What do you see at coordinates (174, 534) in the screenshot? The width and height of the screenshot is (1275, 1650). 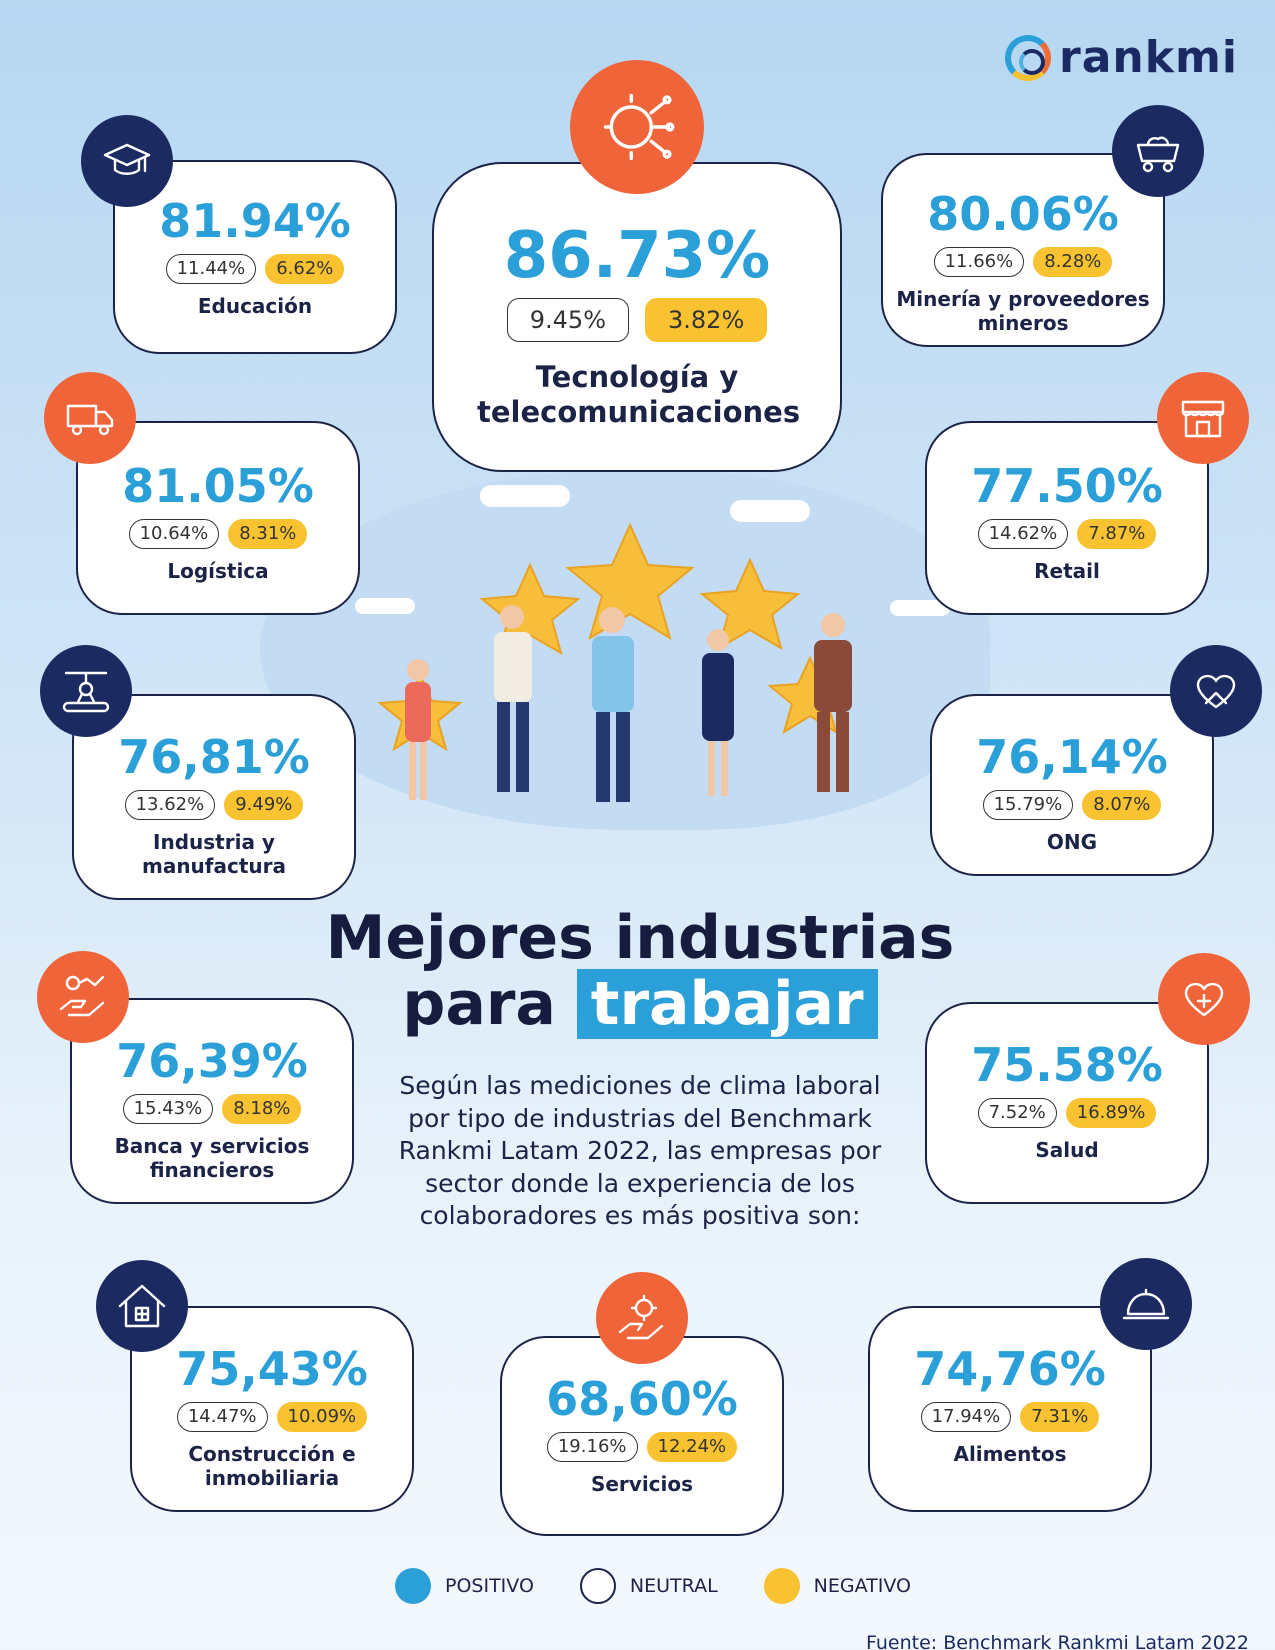 I see `neutral-percentage: 10.64%` at bounding box center [174, 534].